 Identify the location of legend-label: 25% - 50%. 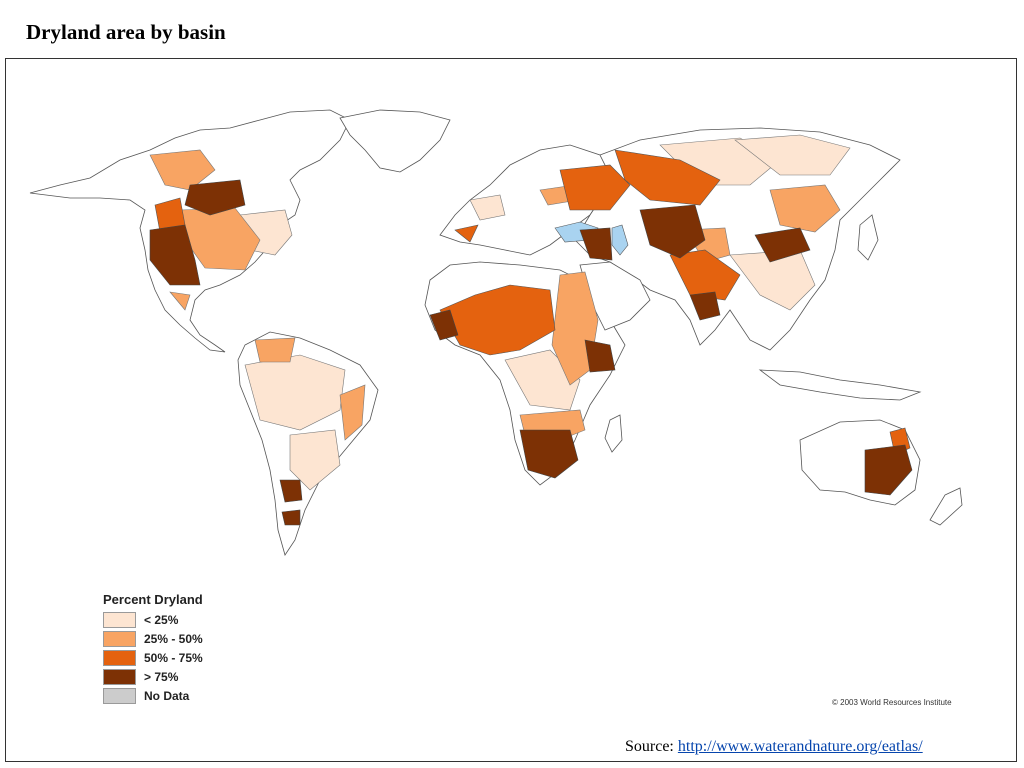
(173, 638).